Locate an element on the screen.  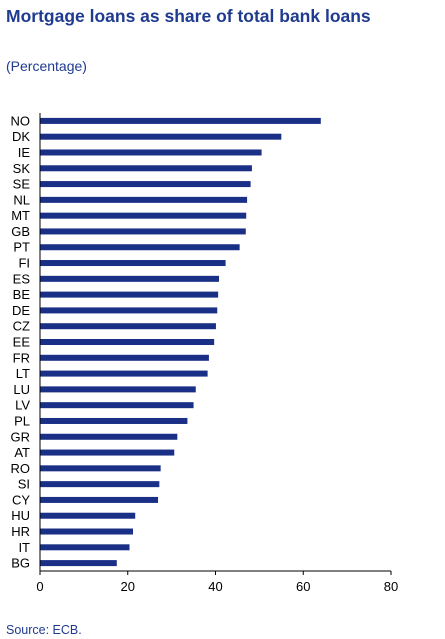
x-tick-label-0: 0 is located at coordinates (39, 586).